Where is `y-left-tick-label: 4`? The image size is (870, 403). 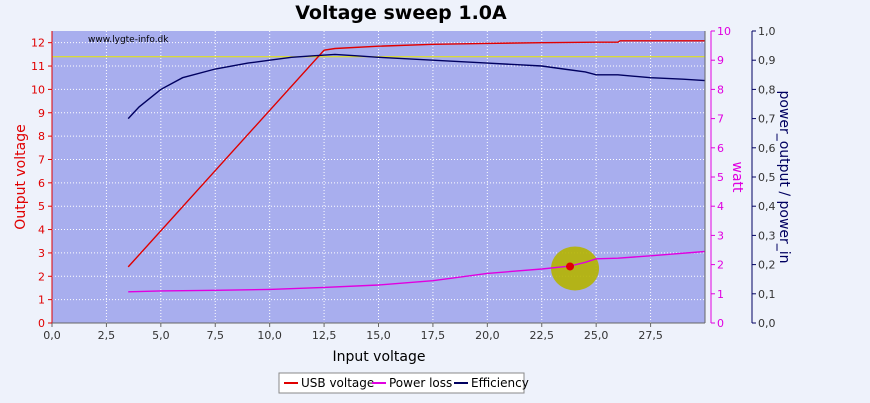 y-left-tick-label: 4 is located at coordinates (41, 230).